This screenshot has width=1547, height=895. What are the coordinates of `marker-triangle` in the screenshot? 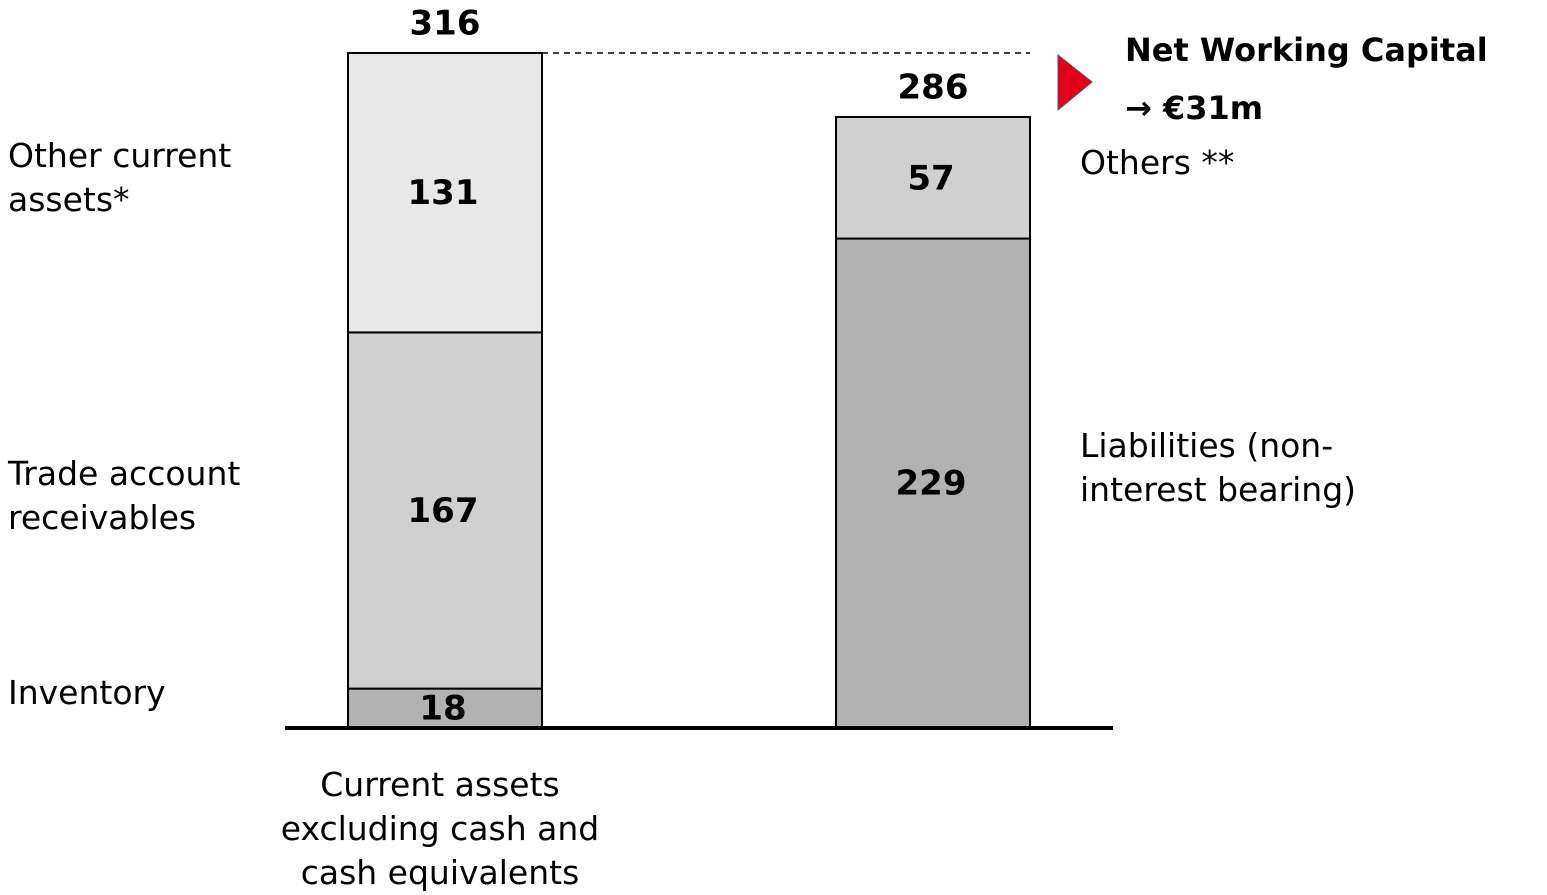 It's located at (1075, 82).